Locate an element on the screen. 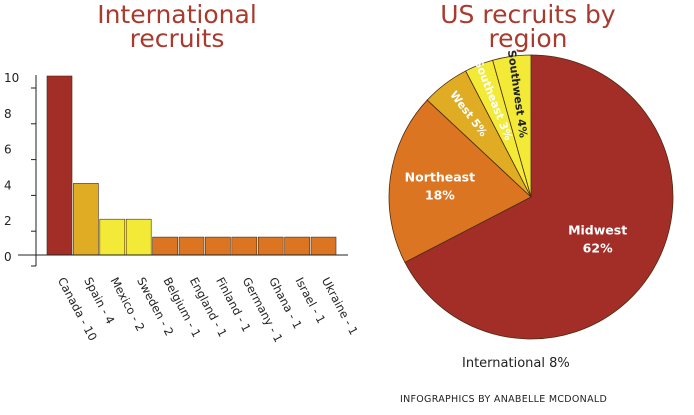 The image size is (694, 415). bar-chart-title: International recruits is located at coordinates (177, 26).